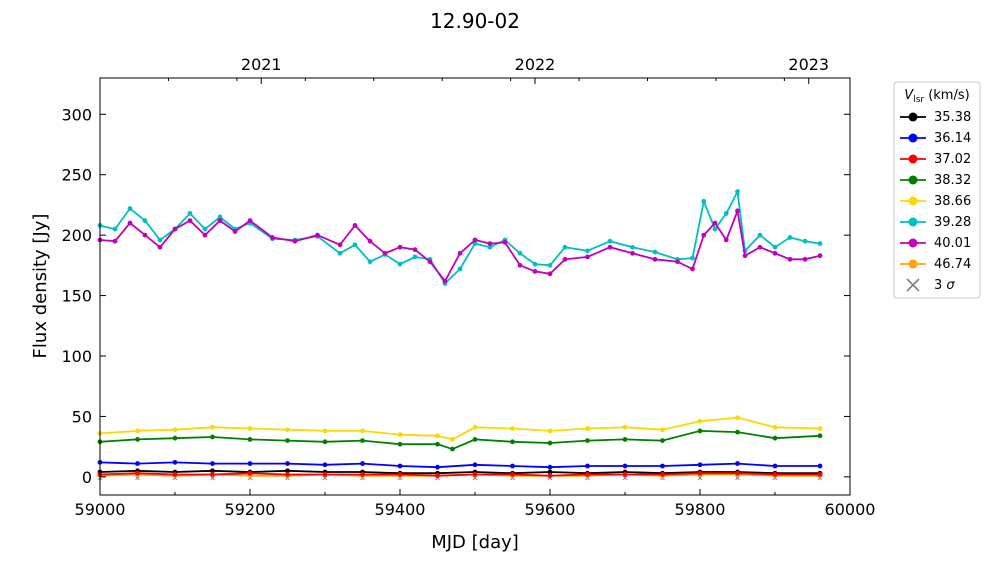 The width and height of the screenshot is (1000, 562). I want to click on legend-title-unit: (km/s), so click(947, 95).